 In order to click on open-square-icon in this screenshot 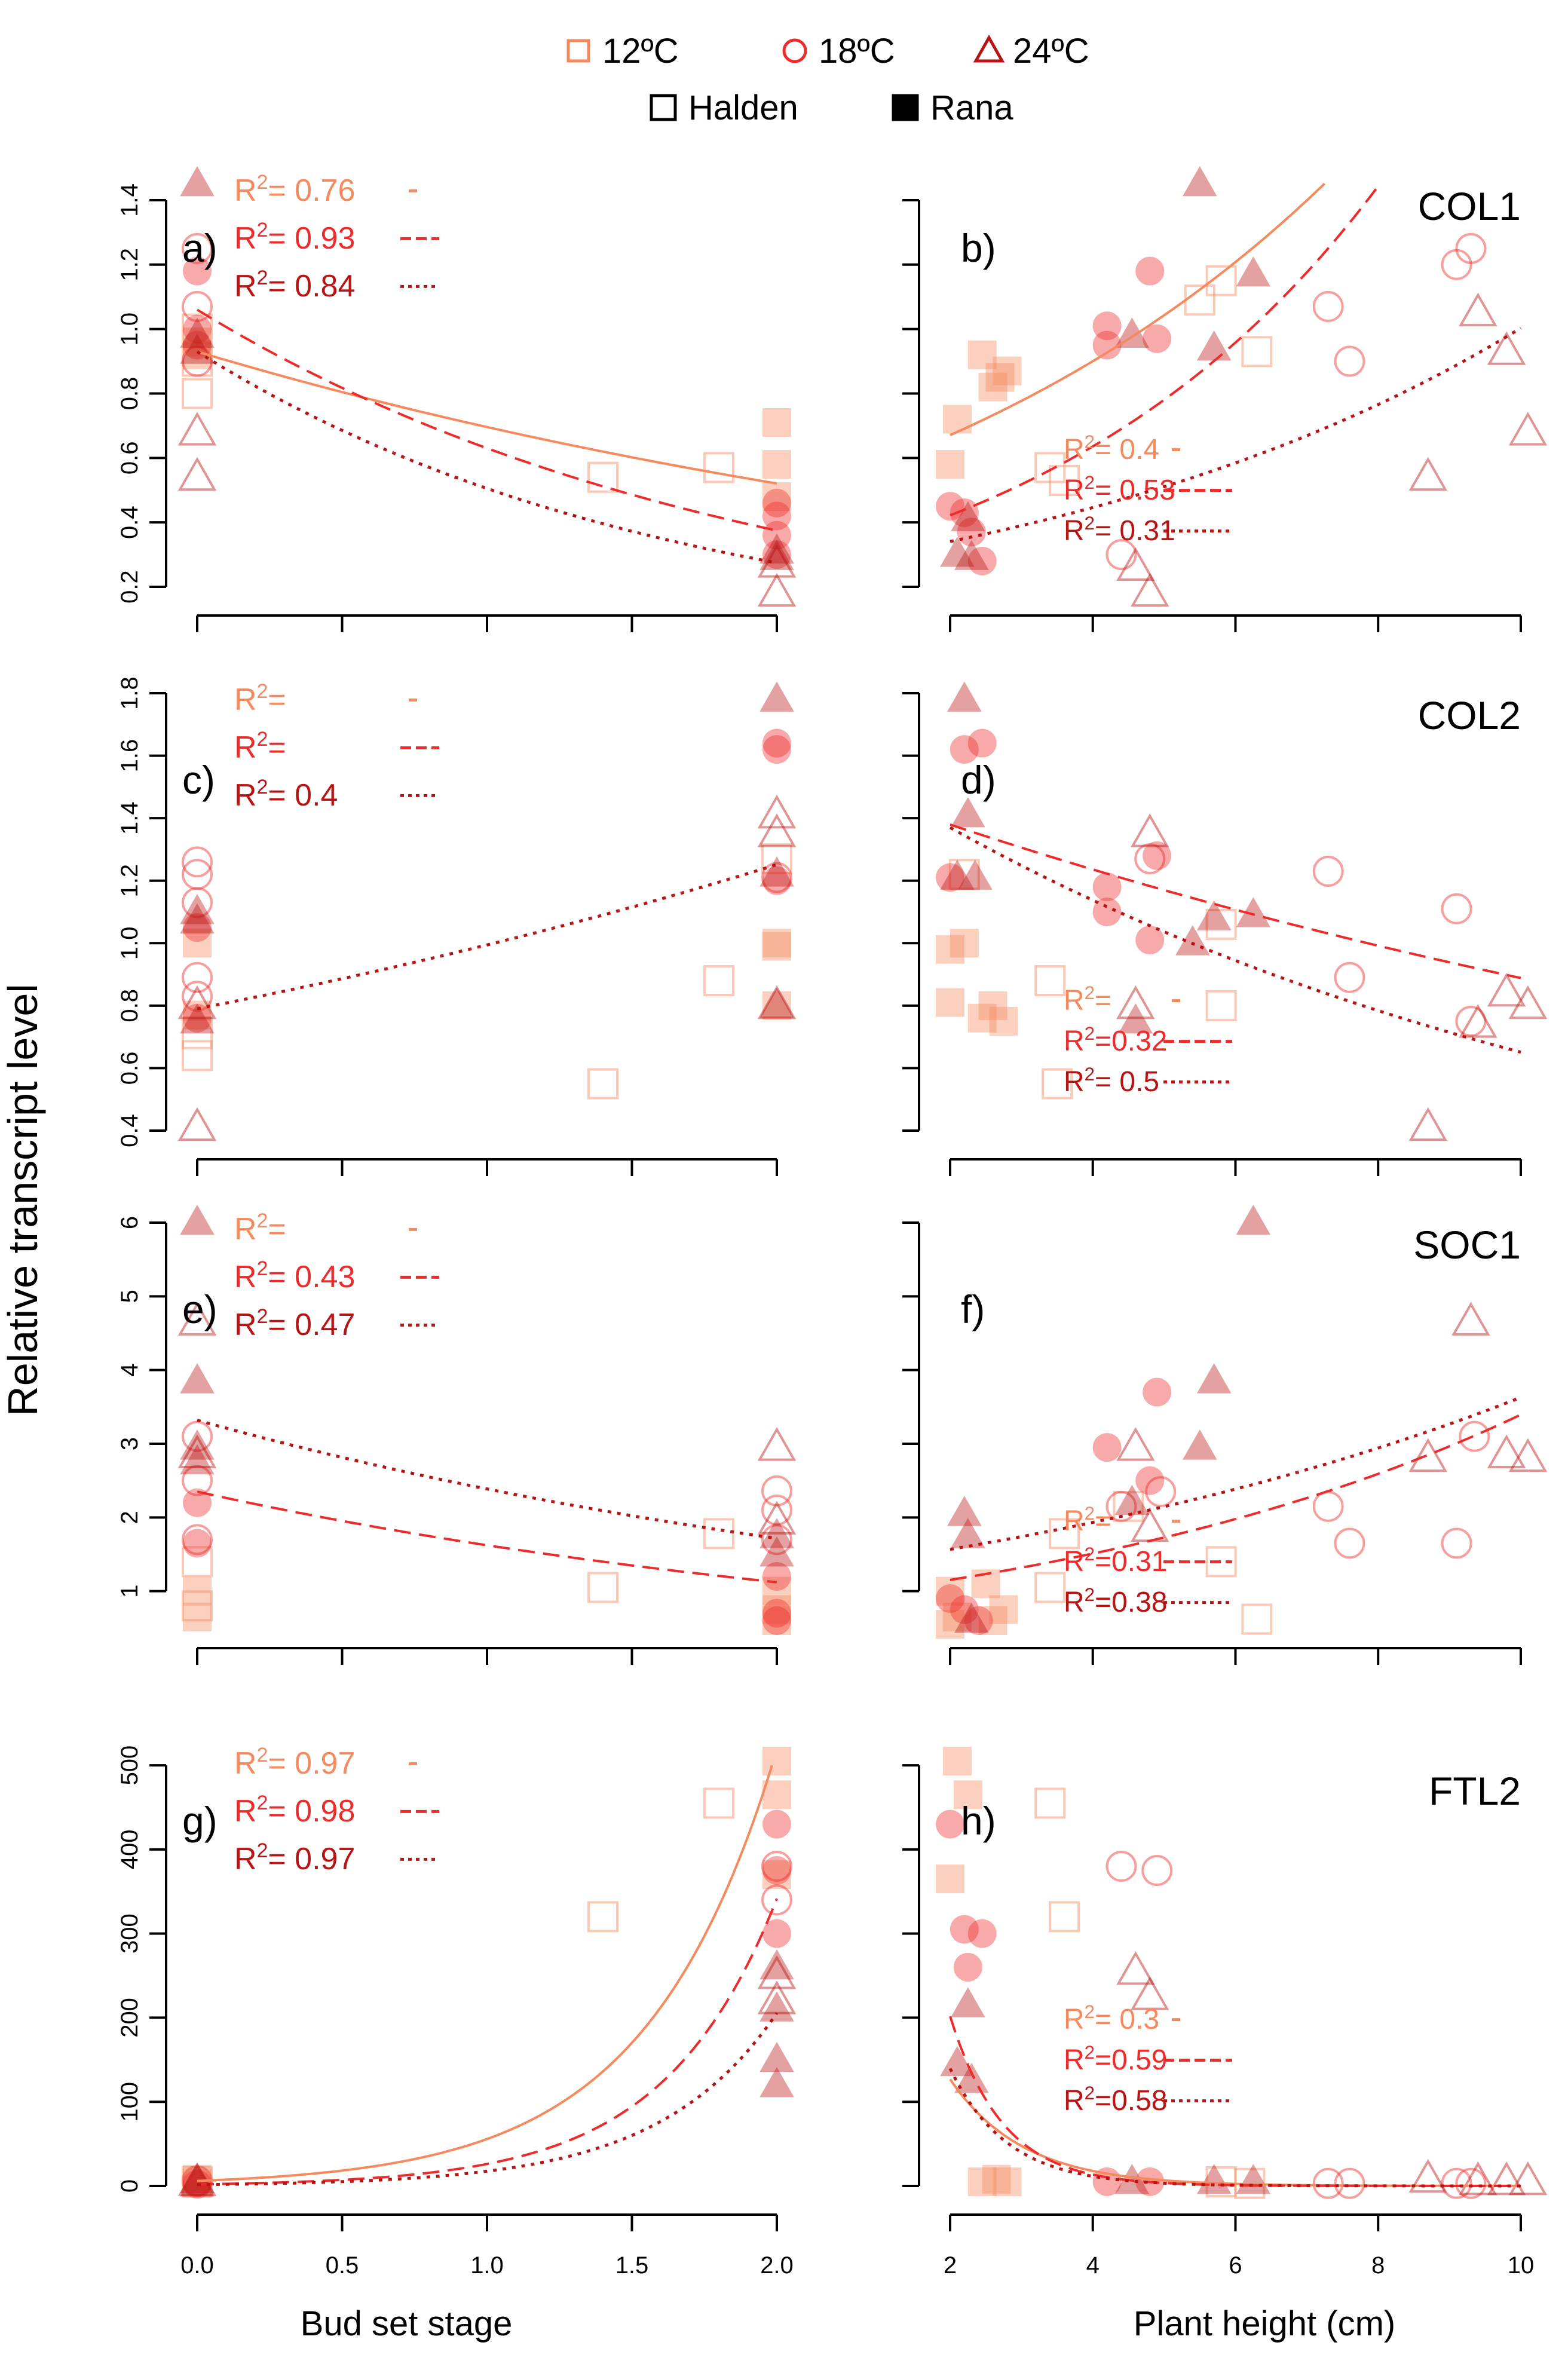, I will do `click(664, 108)`.